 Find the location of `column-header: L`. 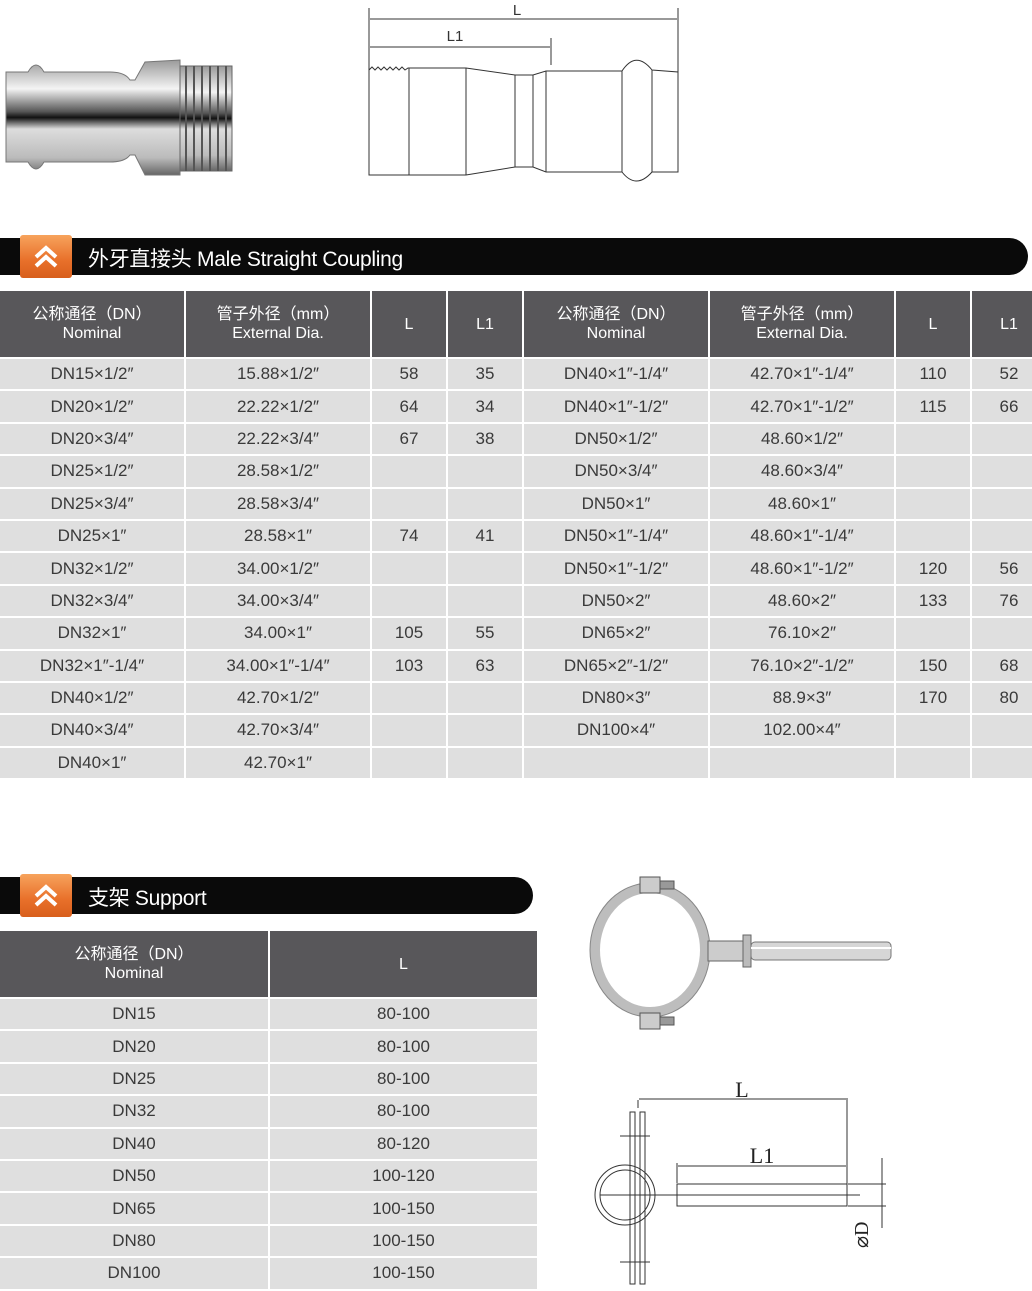

column-header: L is located at coordinates (933, 324).